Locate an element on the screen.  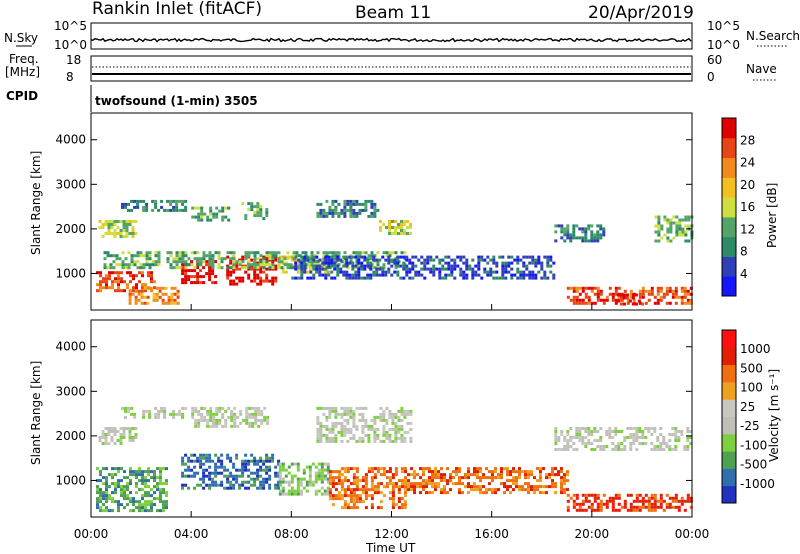
velocity-colorbar-segment is located at coordinates (729, 425).